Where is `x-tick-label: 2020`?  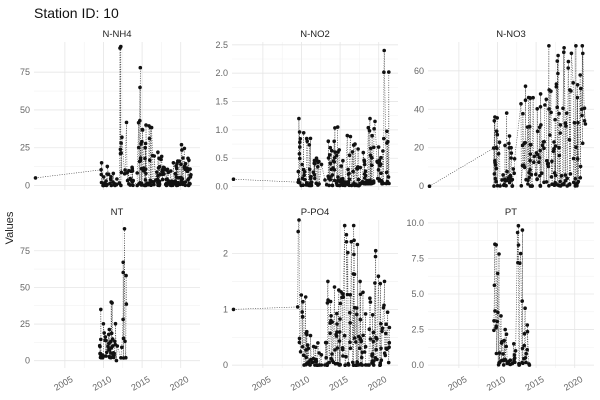 x-tick-label: 2020 is located at coordinates (377, 383).